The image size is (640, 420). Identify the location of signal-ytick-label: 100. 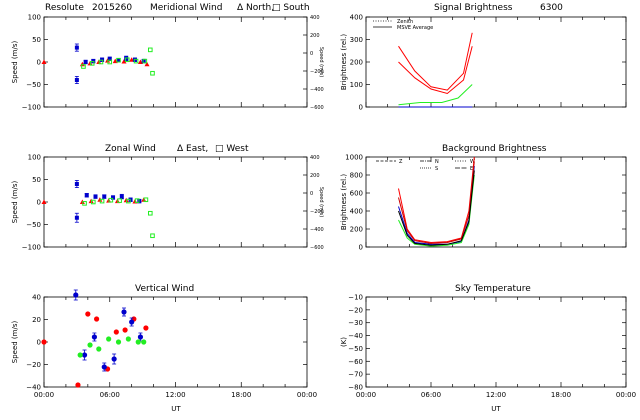
(356, 85).